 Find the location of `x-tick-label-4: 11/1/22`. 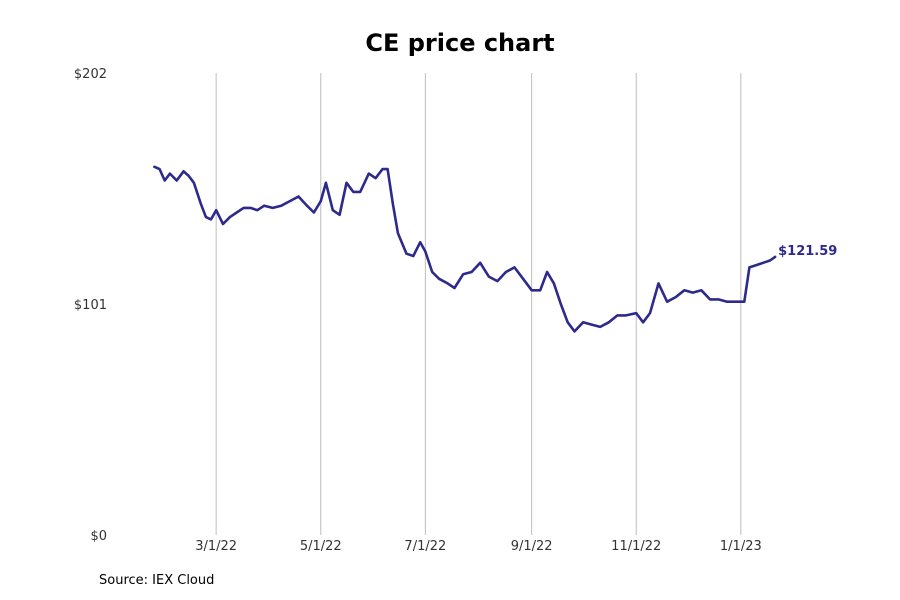

x-tick-label-4: 11/1/22 is located at coordinates (636, 546).